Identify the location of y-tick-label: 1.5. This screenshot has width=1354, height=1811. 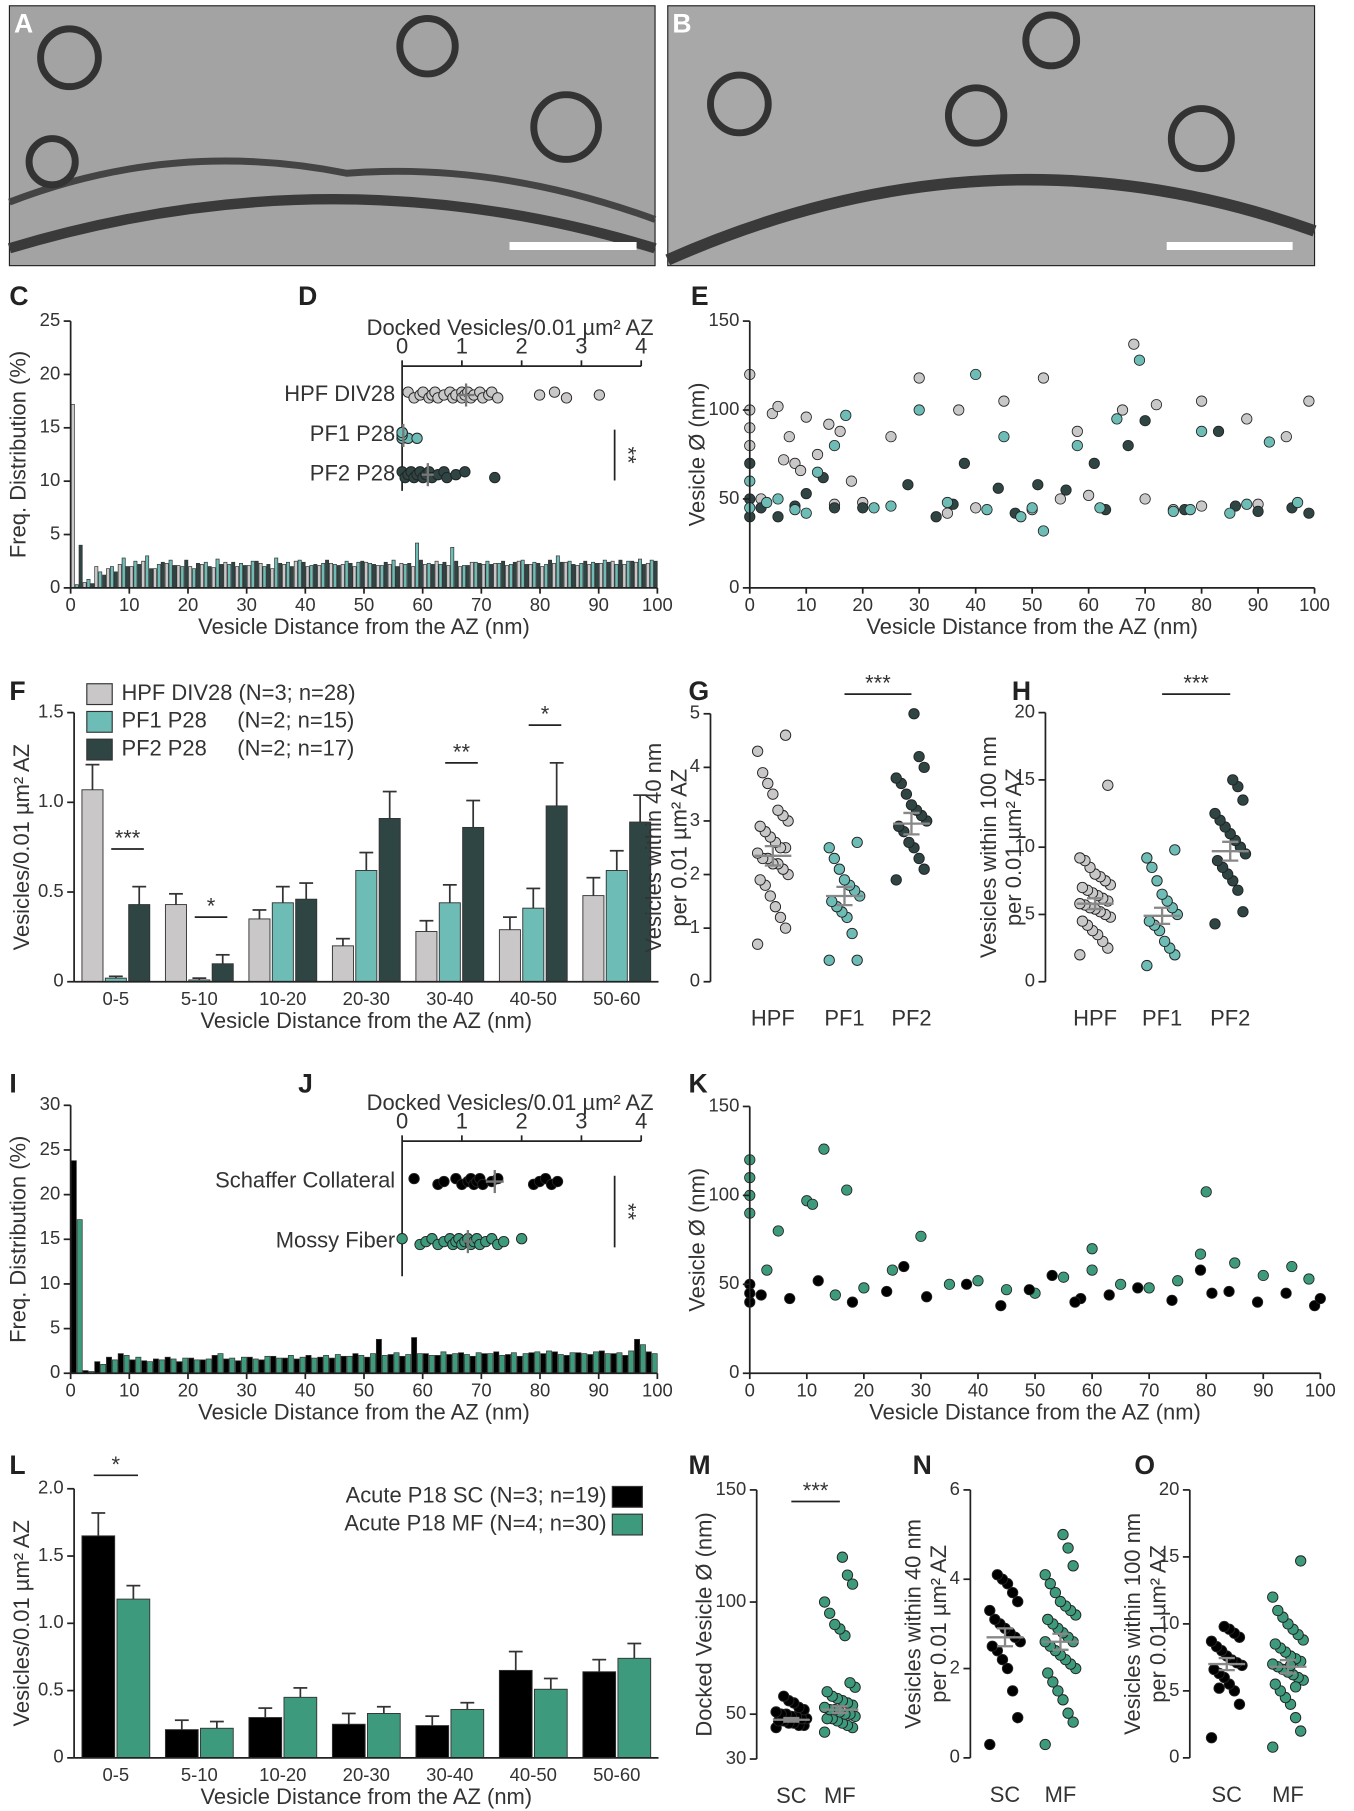
(51, 1554).